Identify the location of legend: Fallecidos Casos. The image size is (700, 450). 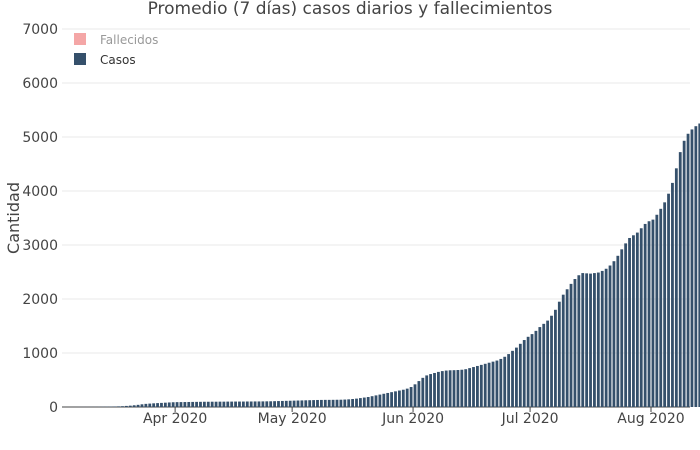
(116, 50).